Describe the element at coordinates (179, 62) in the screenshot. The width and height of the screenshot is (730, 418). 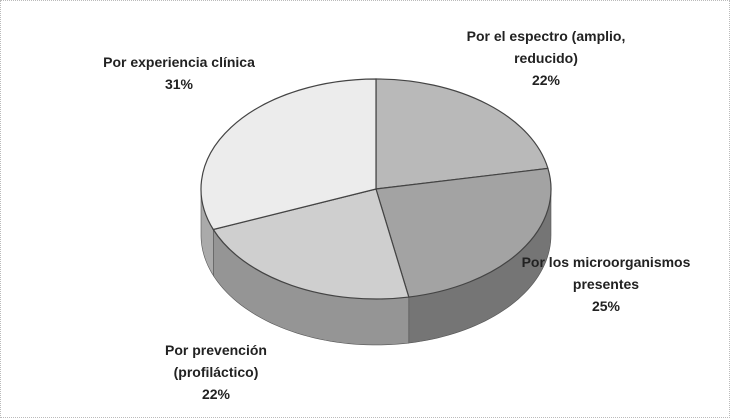
I see `category-name: Por experiencia clínica` at that location.